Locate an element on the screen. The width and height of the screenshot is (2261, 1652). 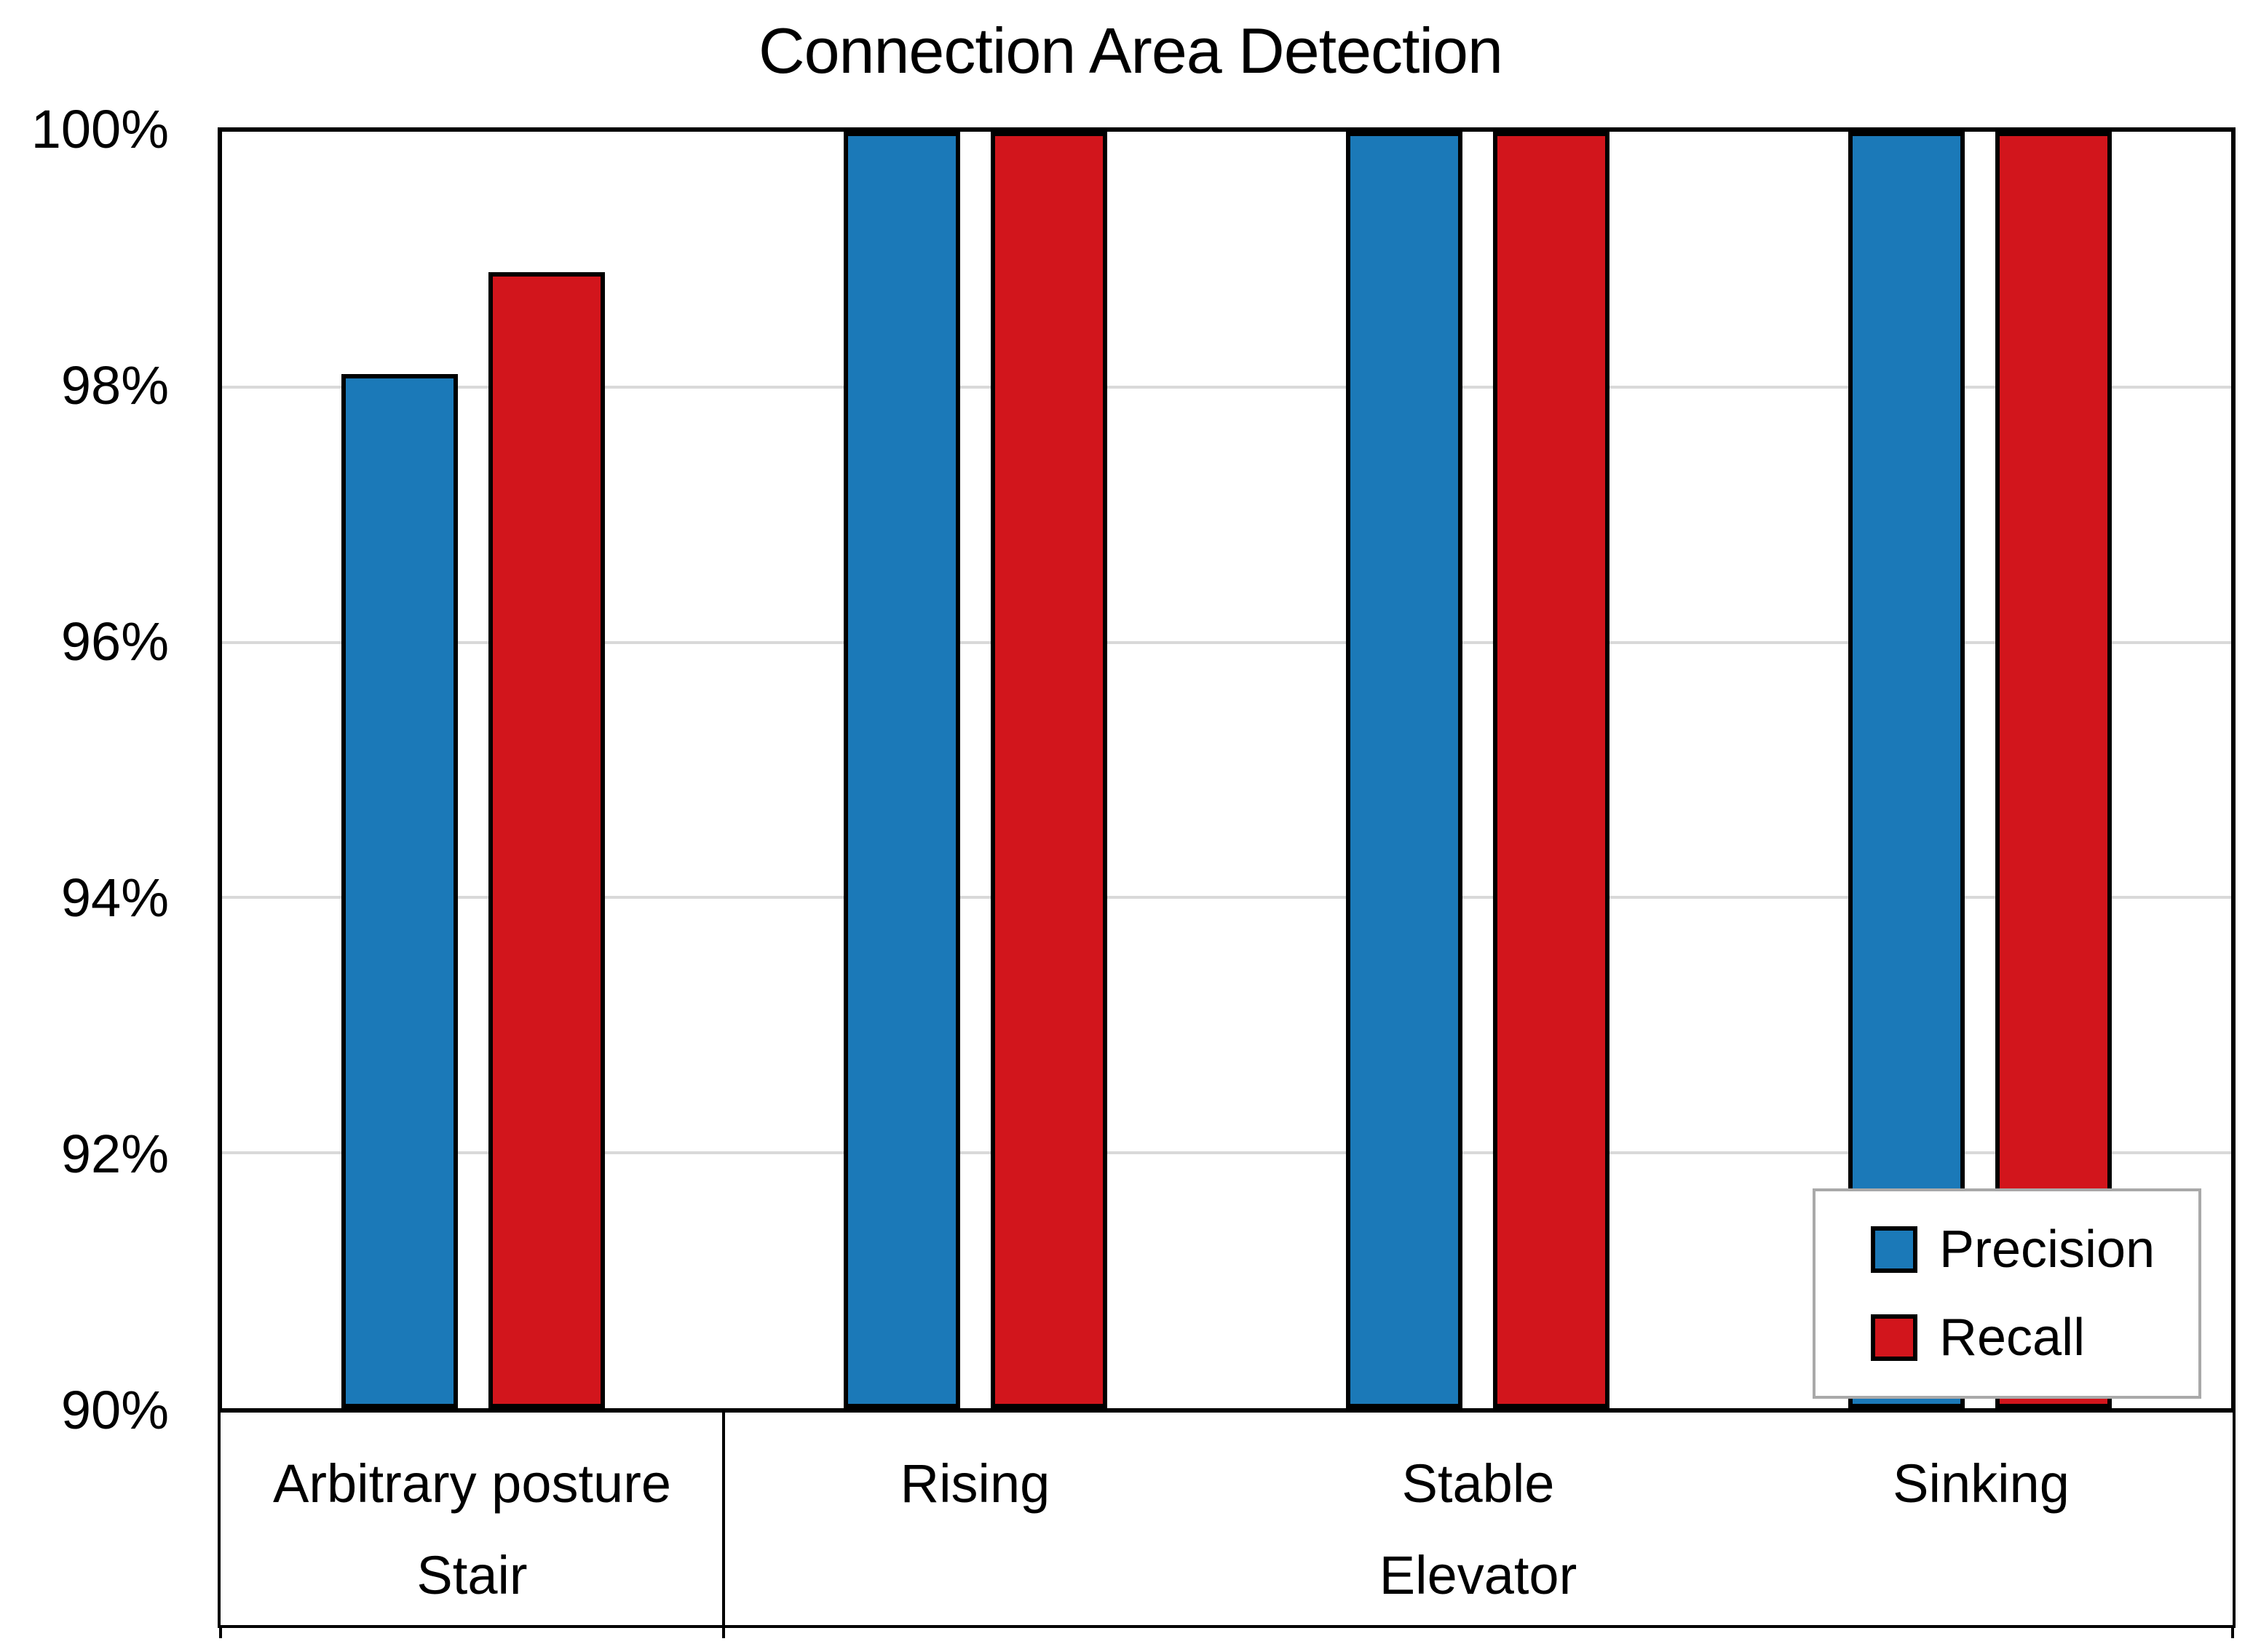
group-label-elevator: Elevator is located at coordinates (1478, 1575).